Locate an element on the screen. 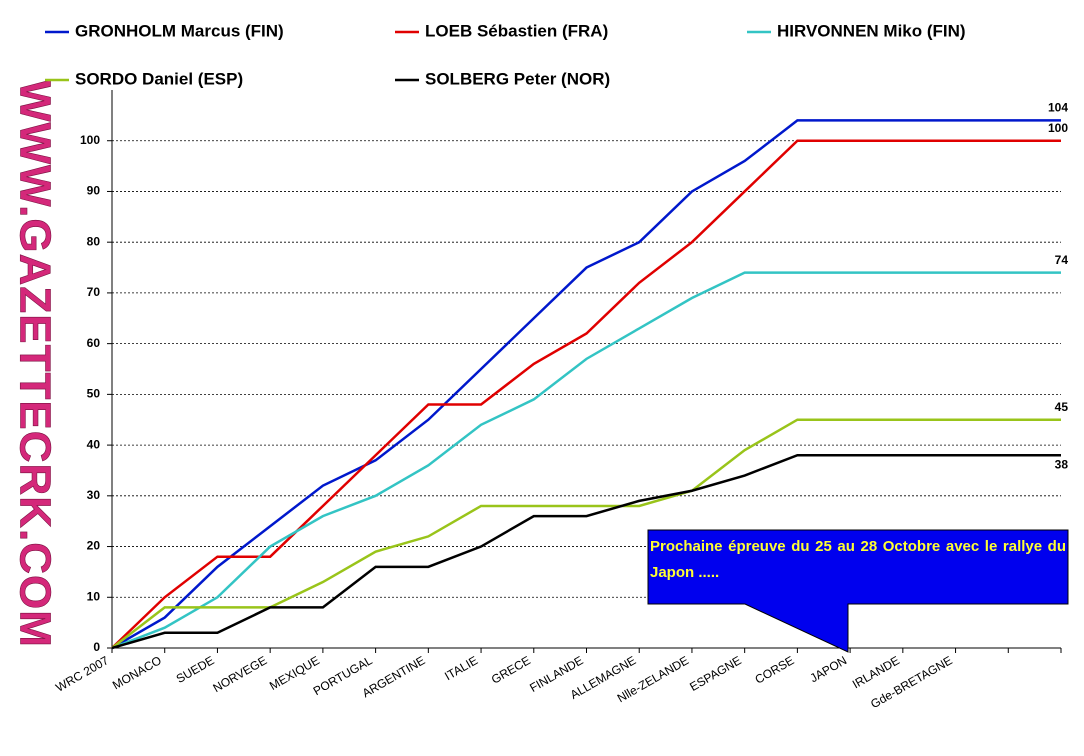 This screenshot has width=1084, height=756. legend-label: HIRVONNEN Miko (FIN) is located at coordinates (871, 30).